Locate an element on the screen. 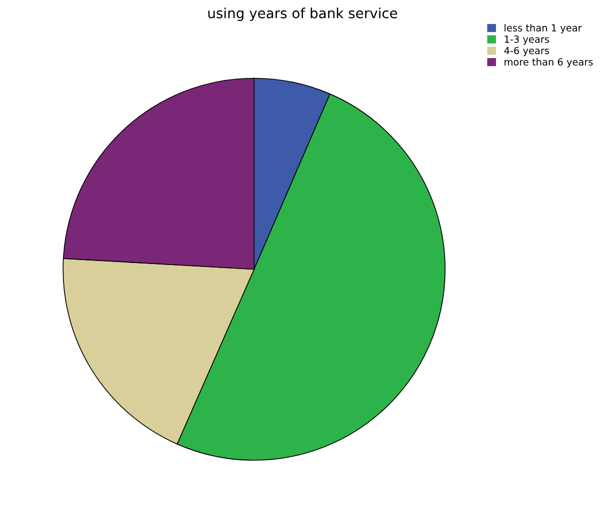 This screenshot has width=605, height=508. chart-title: using years of bank service is located at coordinates (303, 15).